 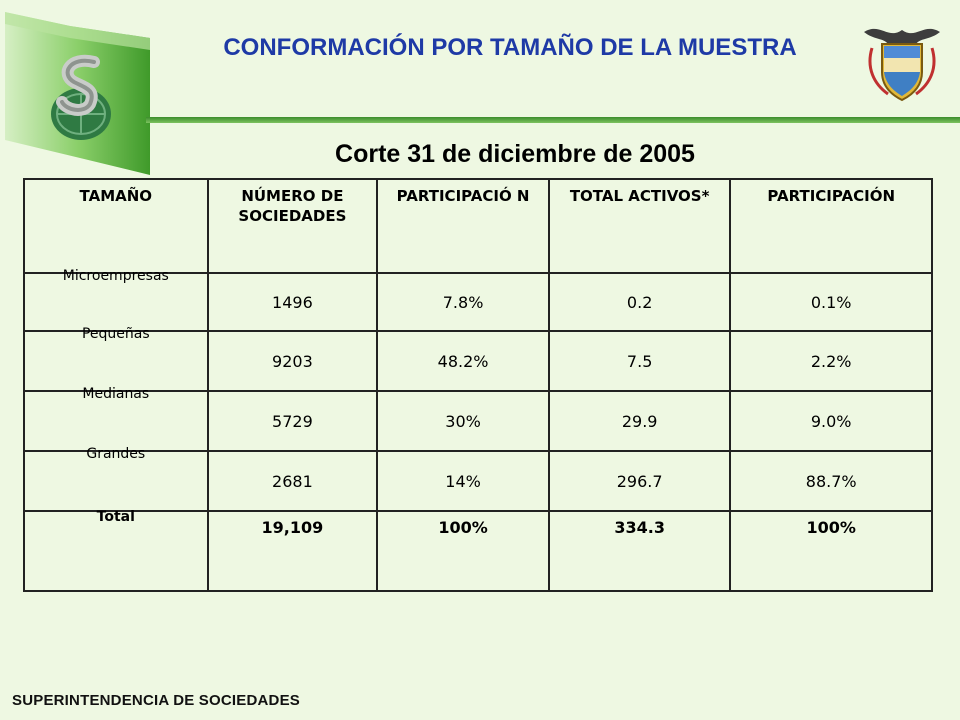 What do you see at coordinates (831, 421) in the screenshot?
I see `cell-participacion-activos: 9.0%` at bounding box center [831, 421].